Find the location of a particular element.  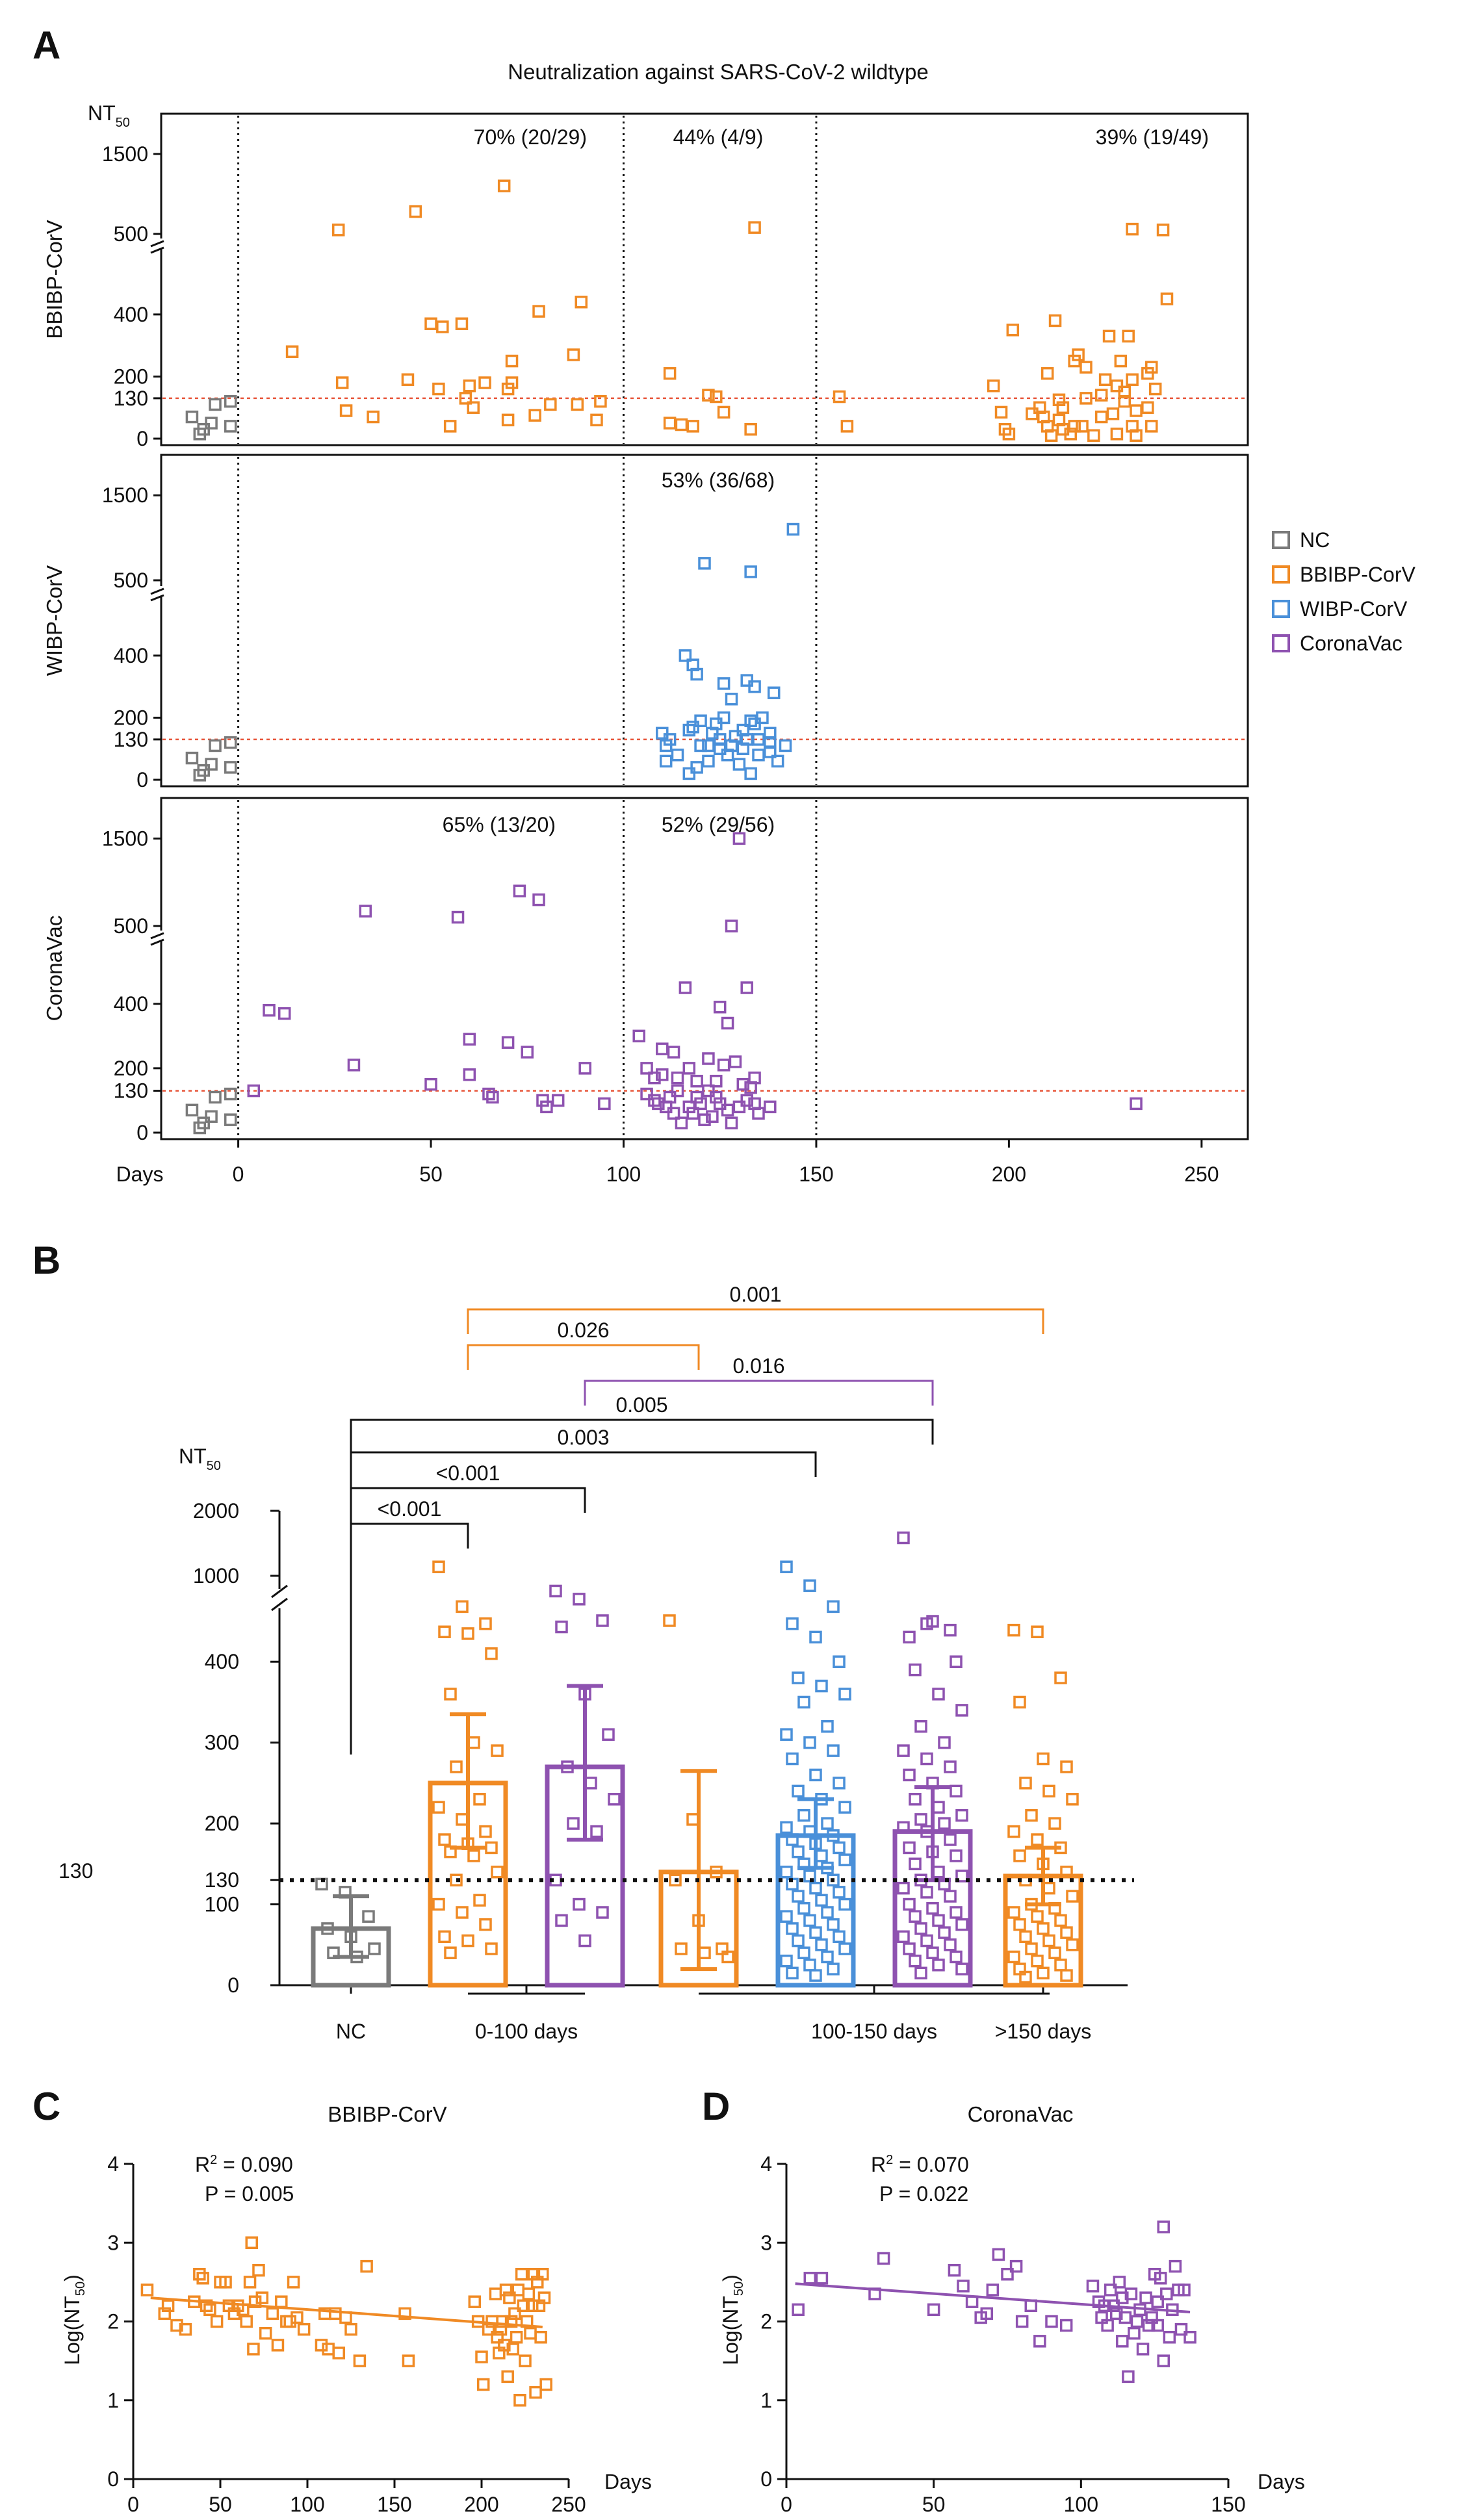

panel-d-y-tick-label: 3 is located at coordinates (766, 2242).